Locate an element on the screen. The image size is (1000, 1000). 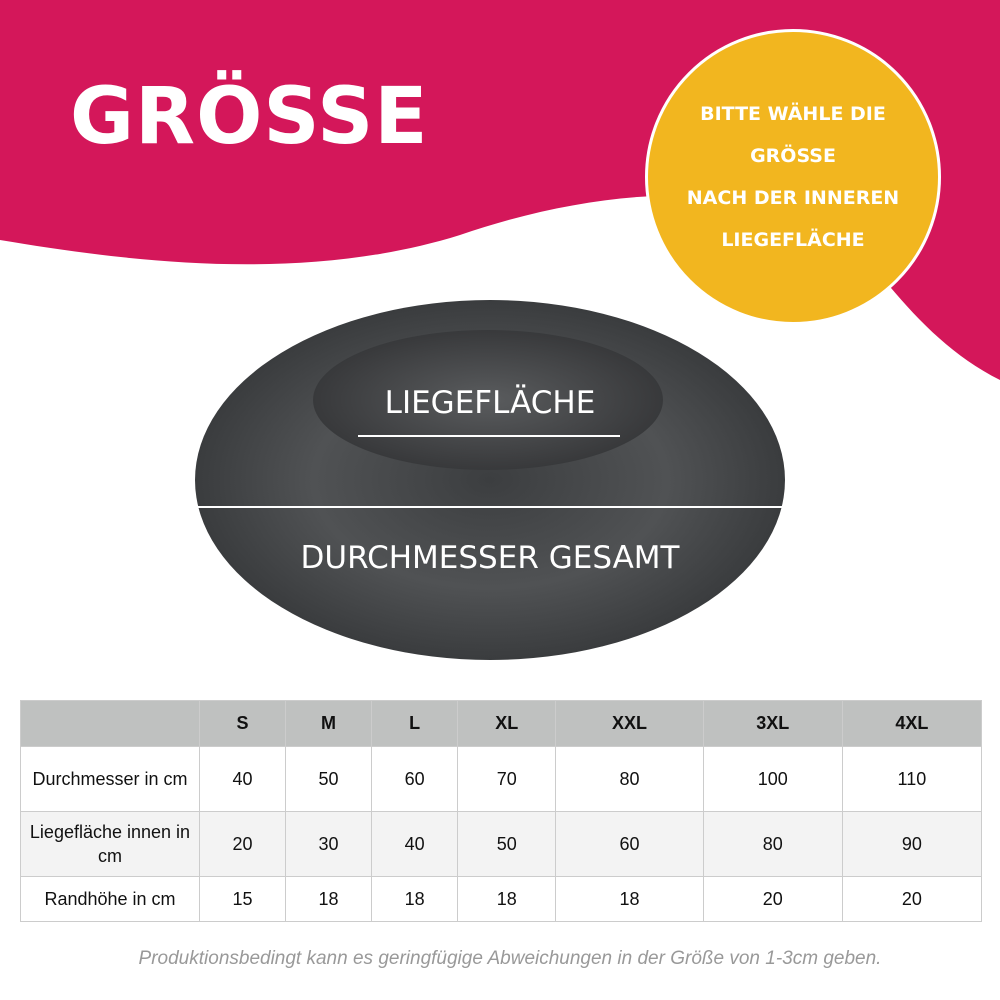
badge-line: GRÖSSE is located at coordinates (793, 156).